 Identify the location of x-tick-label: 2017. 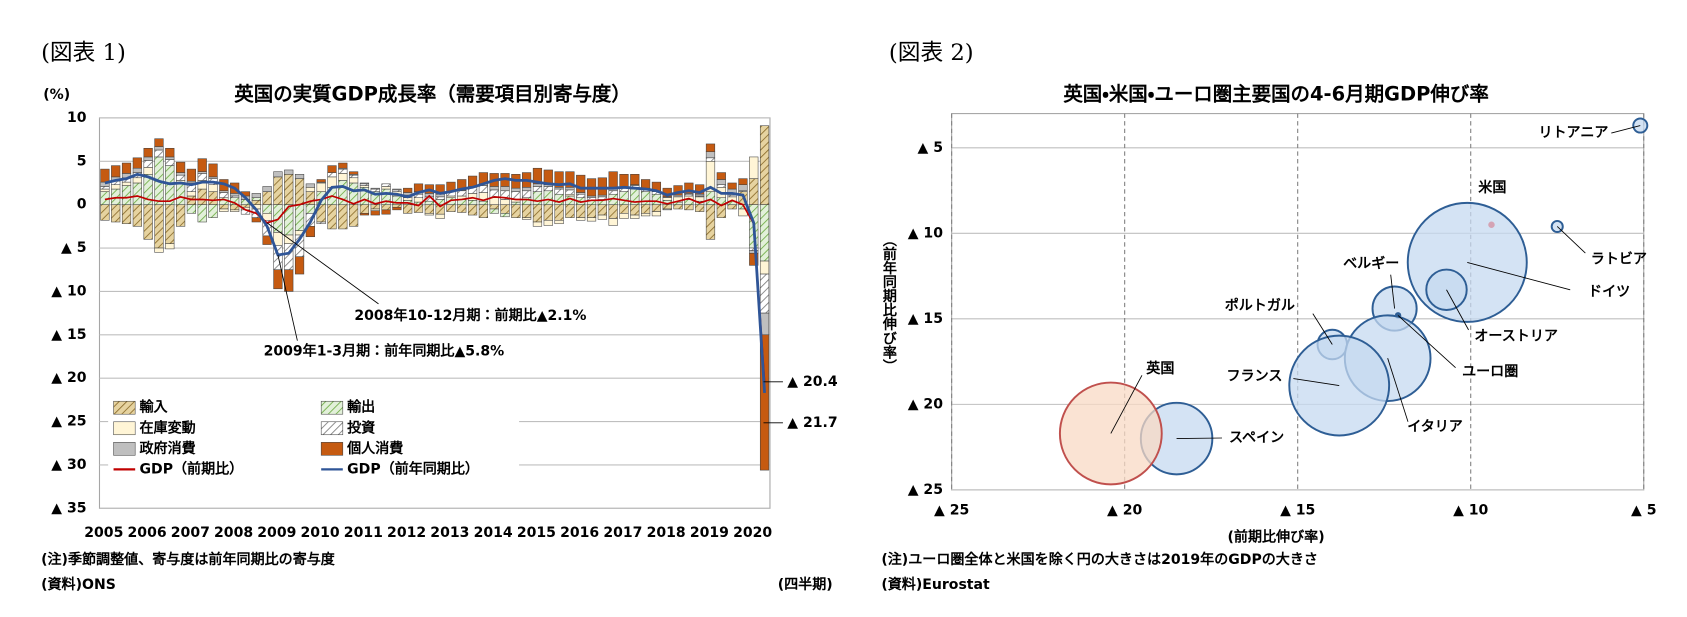
(622, 533).